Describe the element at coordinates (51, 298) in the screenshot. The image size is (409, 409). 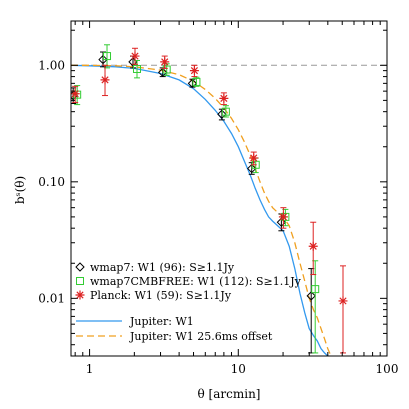
I see `y-tick-label: 0.01` at that location.